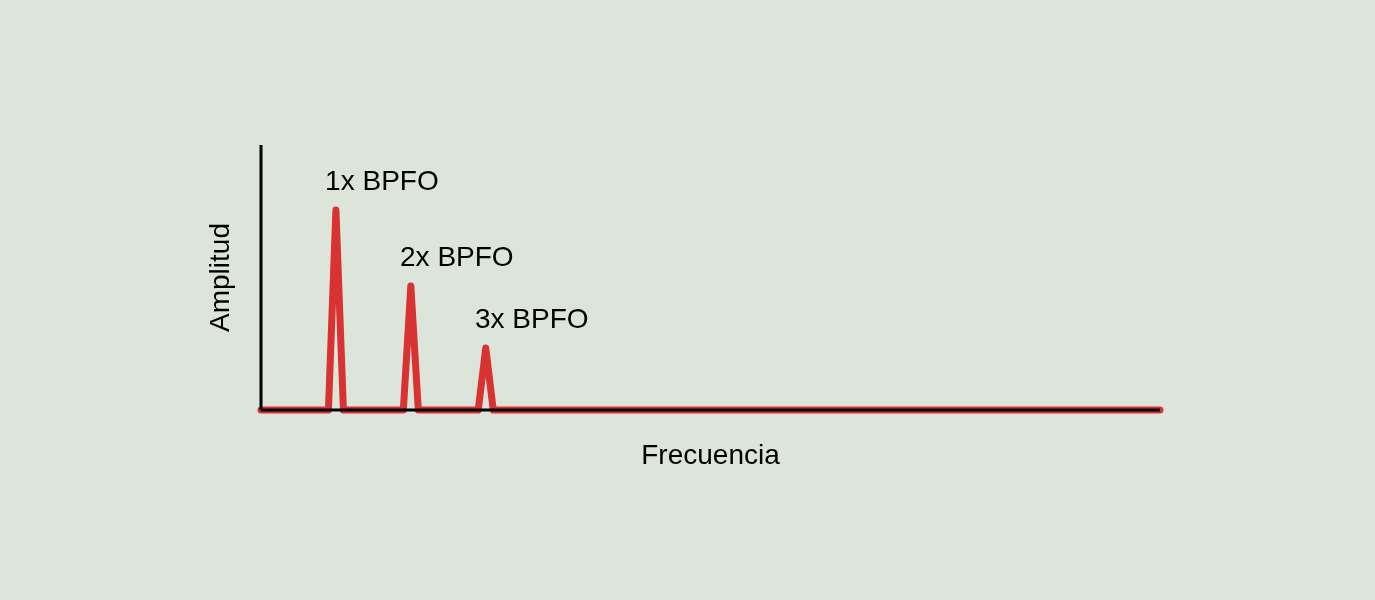 This screenshot has height=600, width=1375. I want to click on annotation: 2x BPFO, so click(457, 256).